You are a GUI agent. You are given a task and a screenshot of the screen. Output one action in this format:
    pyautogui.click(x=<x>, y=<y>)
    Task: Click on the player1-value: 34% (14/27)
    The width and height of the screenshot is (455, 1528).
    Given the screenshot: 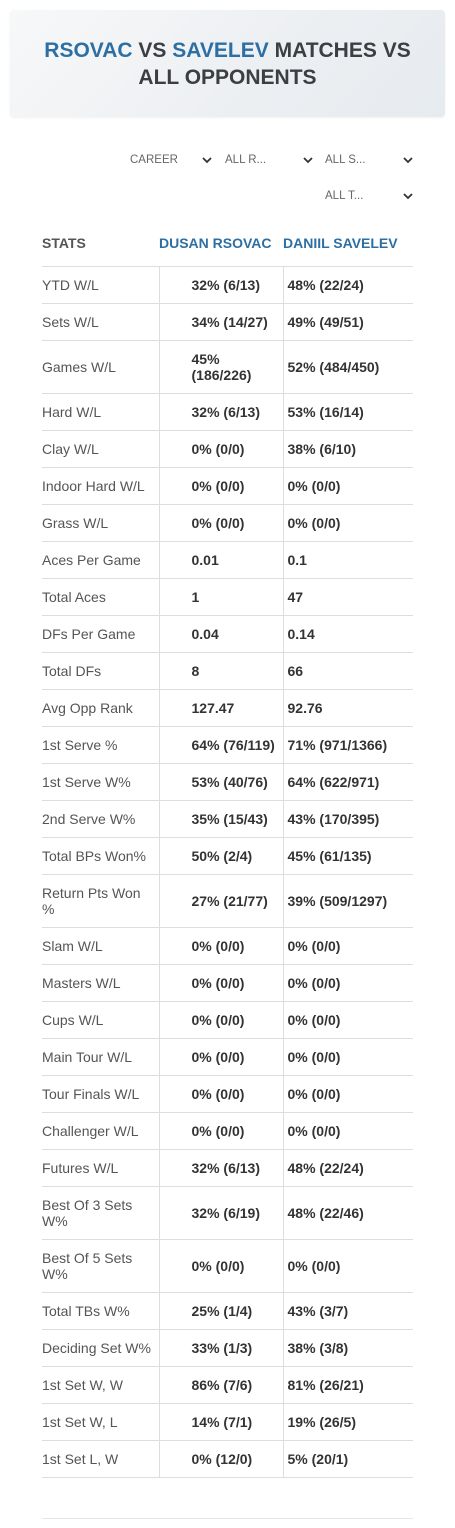 What is the action you would take?
    pyautogui.click(x=220, y=322)
    